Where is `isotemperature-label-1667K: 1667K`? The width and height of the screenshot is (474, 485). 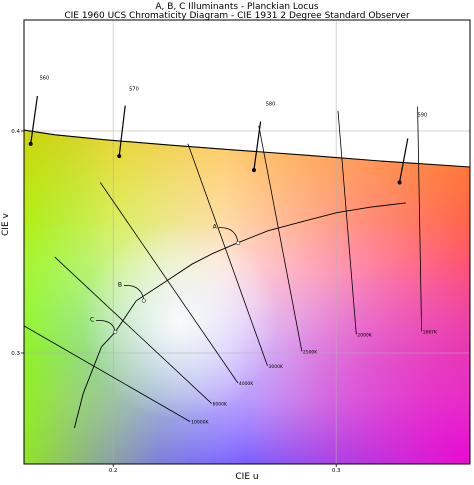
isotemperature-label-1667K: 1667K is located at coordinates (430, 332).